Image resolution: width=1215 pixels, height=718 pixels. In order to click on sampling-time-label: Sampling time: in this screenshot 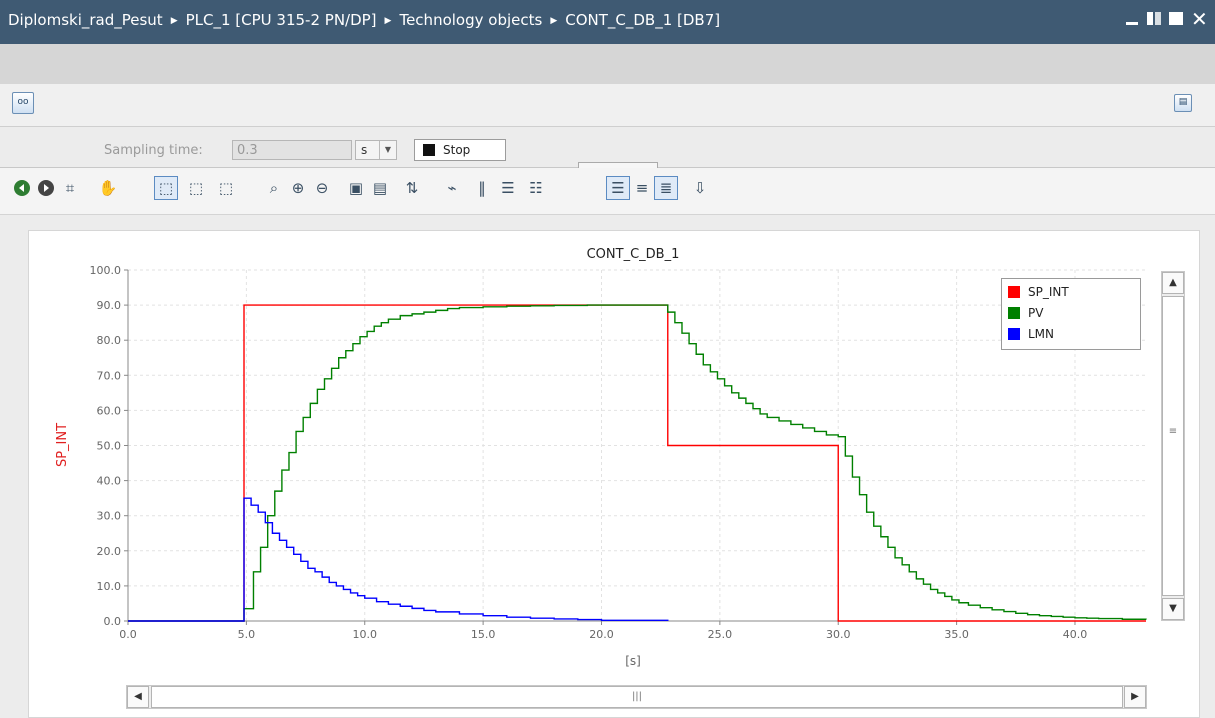, I will do `click(153, 150)`.